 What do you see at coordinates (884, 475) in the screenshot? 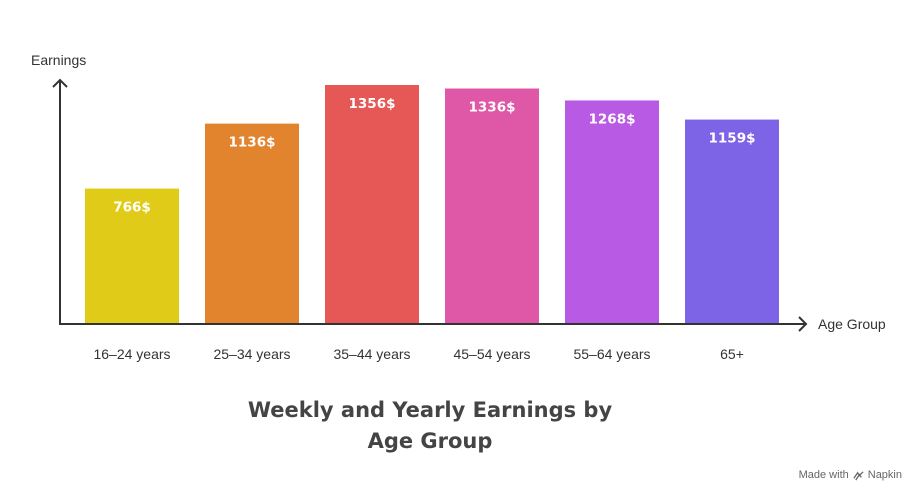
I see `watermark-brand: Napkin` at bounding box center [884, 475].